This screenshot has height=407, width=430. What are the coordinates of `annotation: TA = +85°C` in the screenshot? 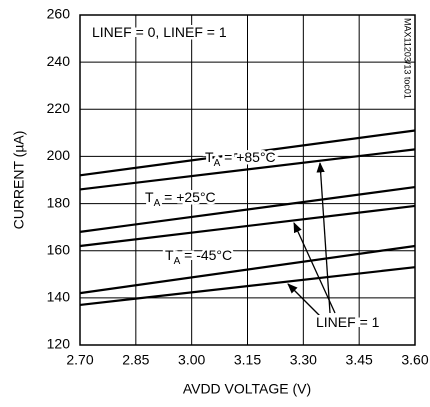 It's located at (240, 159).